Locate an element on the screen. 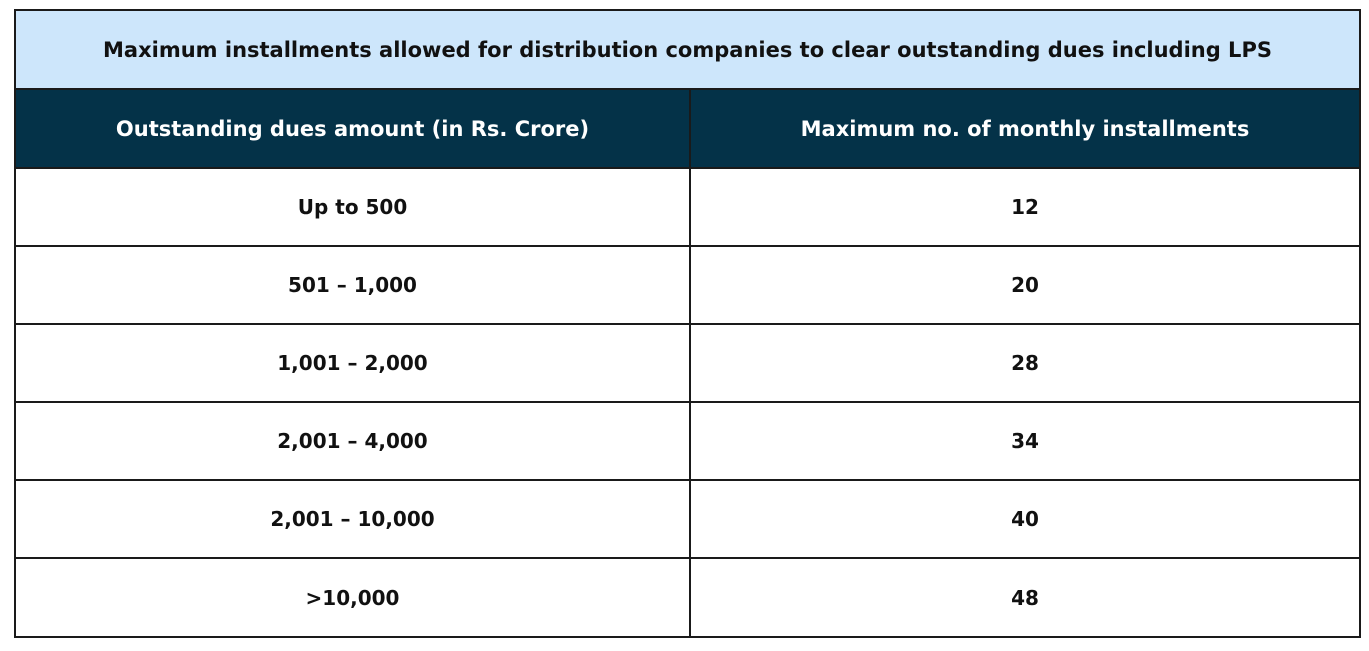  cell-amount: Up to 500 is located at coordinates (353, 207).